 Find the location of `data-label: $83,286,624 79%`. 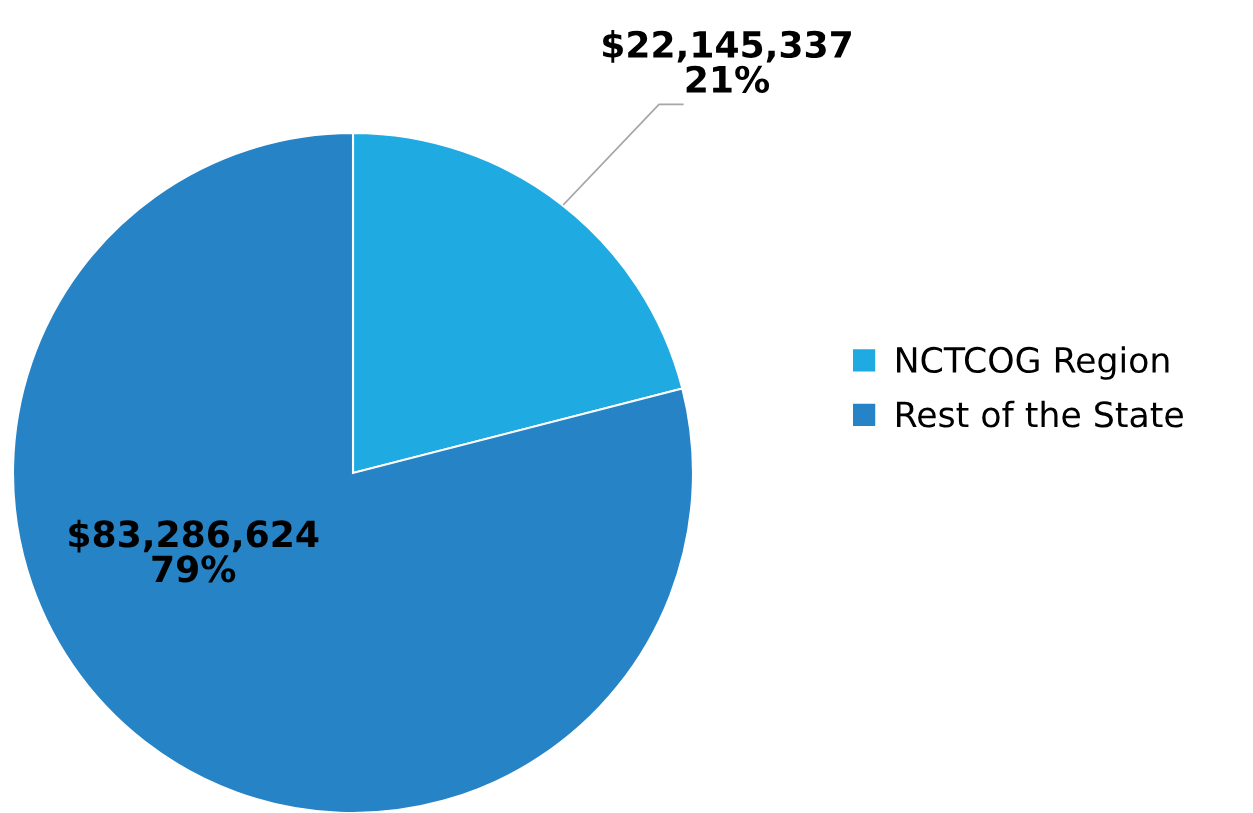

data-label: $83,286,624 79% is located at coordinates (194, 551).